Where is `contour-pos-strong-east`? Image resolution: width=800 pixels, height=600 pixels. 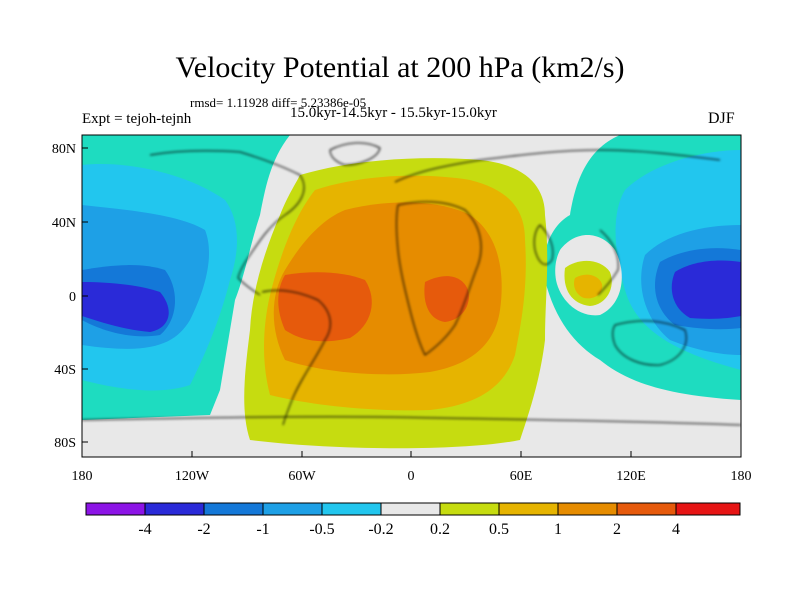
contour-pos-strong-east is located at coordinates (446, 299).